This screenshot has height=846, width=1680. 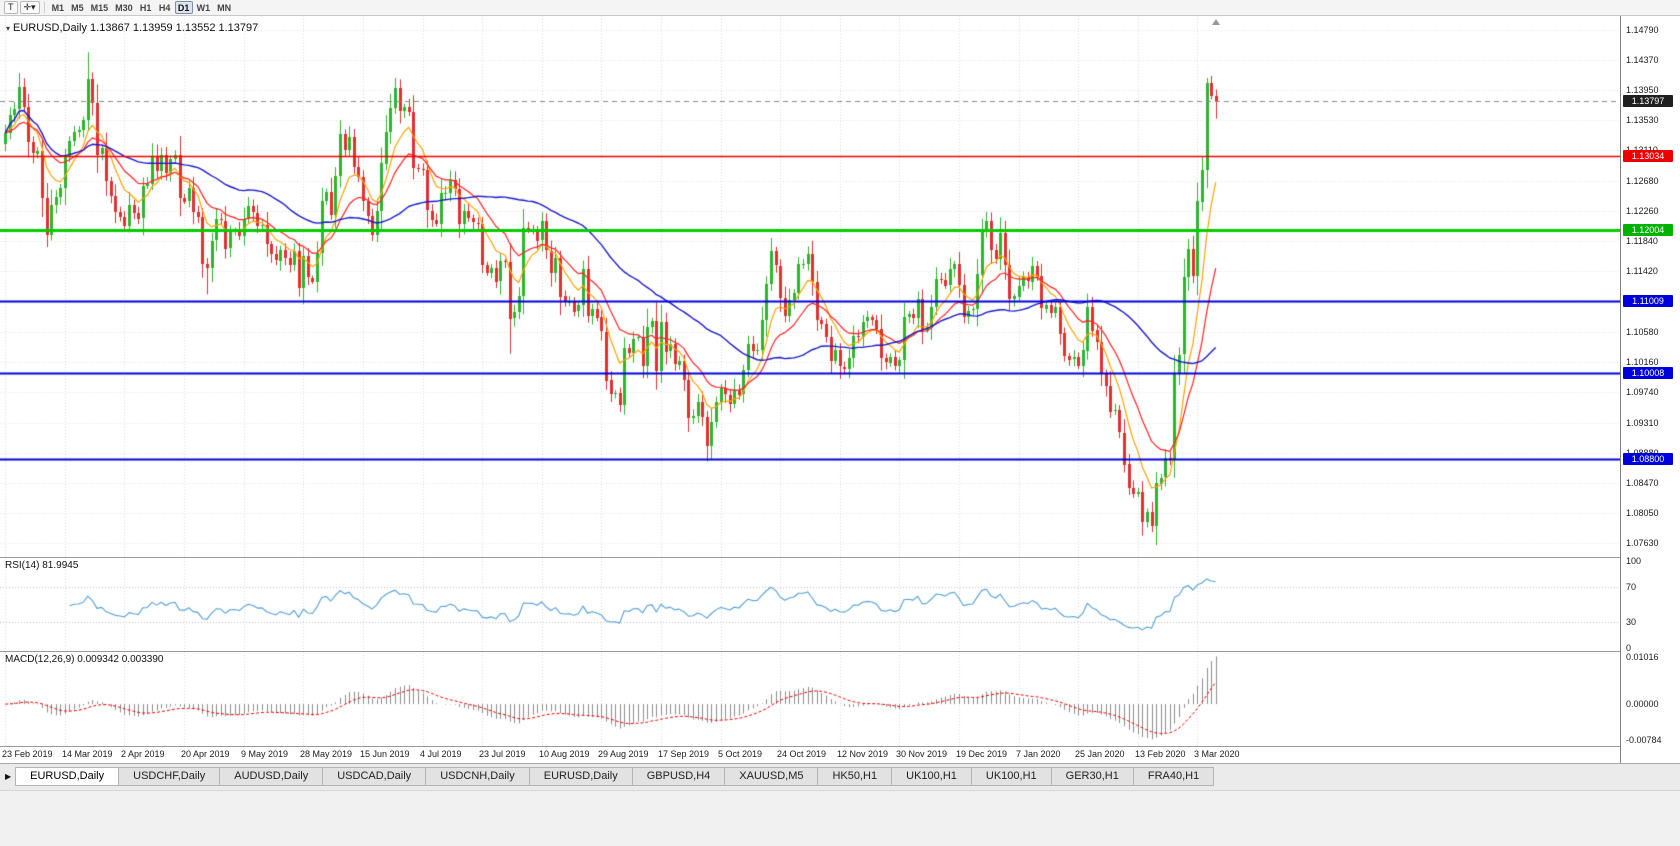 I want to click on date-tick: 7 Jan 2020, so click(x=1038, y=754).